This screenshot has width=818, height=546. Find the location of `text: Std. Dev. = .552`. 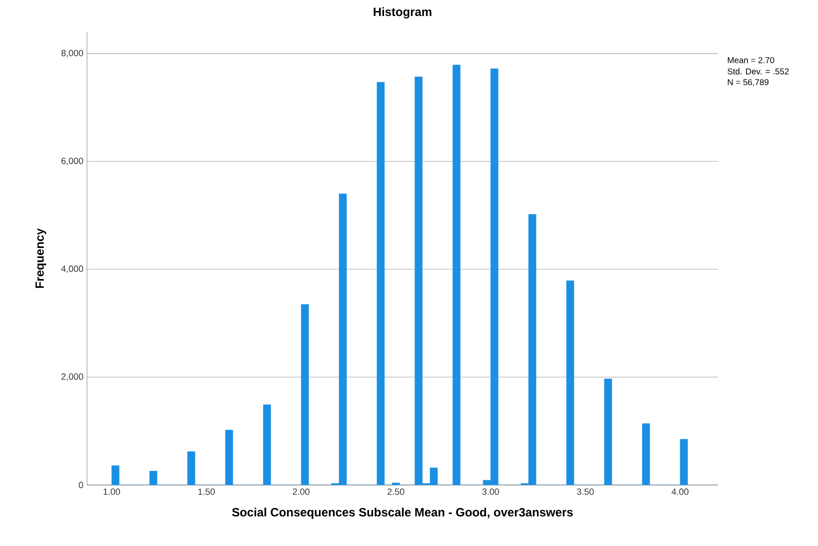

text: Std. Dev. = .552 is located at coordinates (758, 71).